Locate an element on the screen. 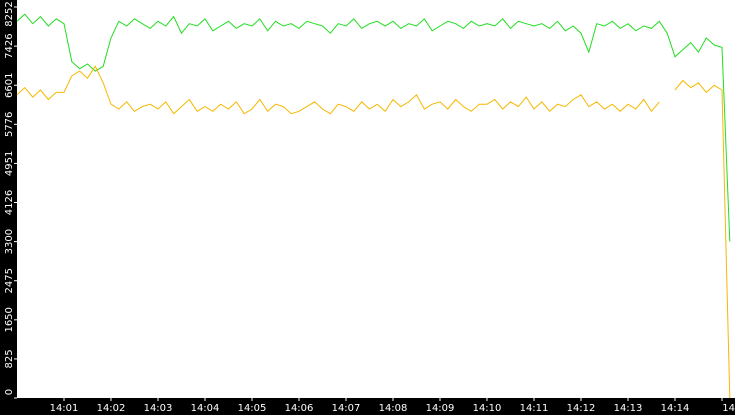  y-tick-label: 8252 is located at coordinates (9, 13).